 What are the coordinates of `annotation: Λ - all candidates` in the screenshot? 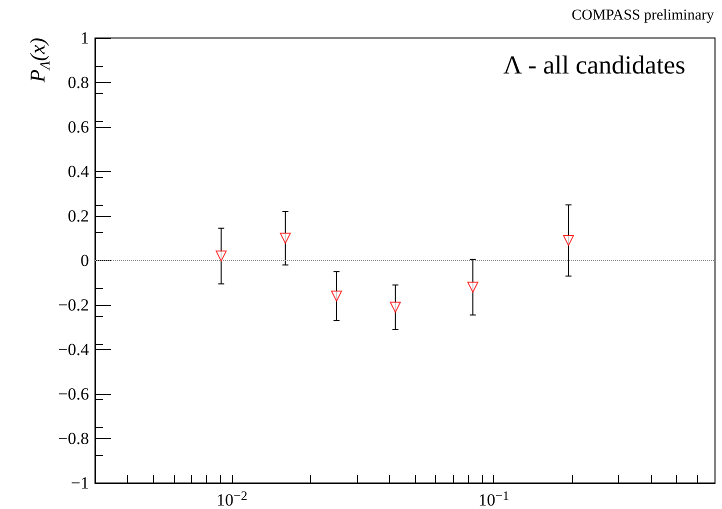 It's located at (594, 65).